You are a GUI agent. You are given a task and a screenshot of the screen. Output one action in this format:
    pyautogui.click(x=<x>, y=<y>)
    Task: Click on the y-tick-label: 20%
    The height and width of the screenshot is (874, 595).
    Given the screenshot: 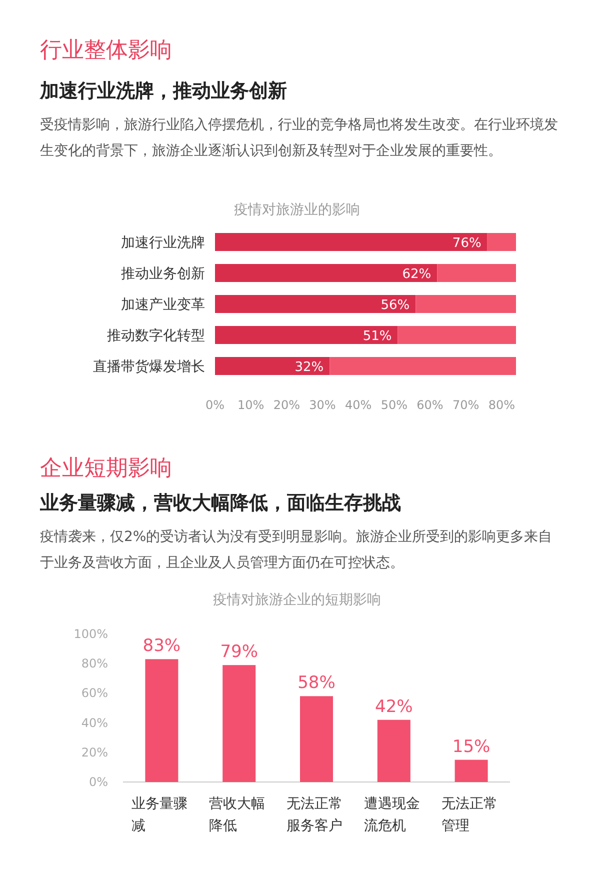 What is the action you would take?
    pyautogui.click(x=94, y=752)
    